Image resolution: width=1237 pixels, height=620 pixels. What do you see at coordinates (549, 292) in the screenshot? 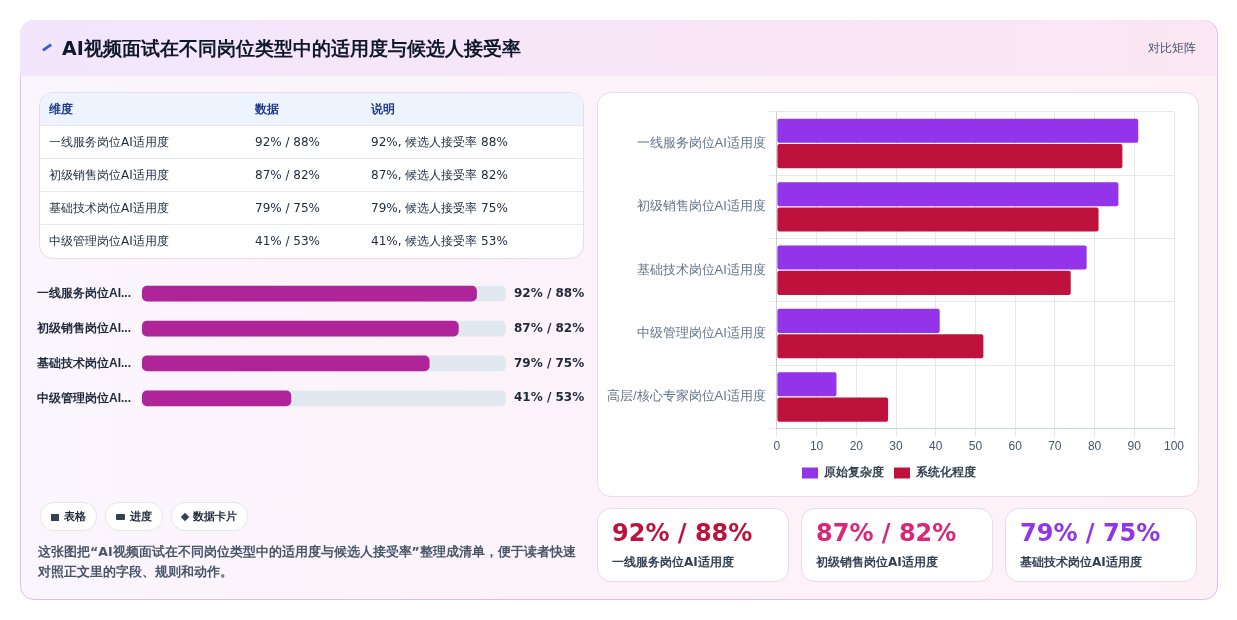
I see `data-label: 92% / 88%` at bounding box center [549, 292].